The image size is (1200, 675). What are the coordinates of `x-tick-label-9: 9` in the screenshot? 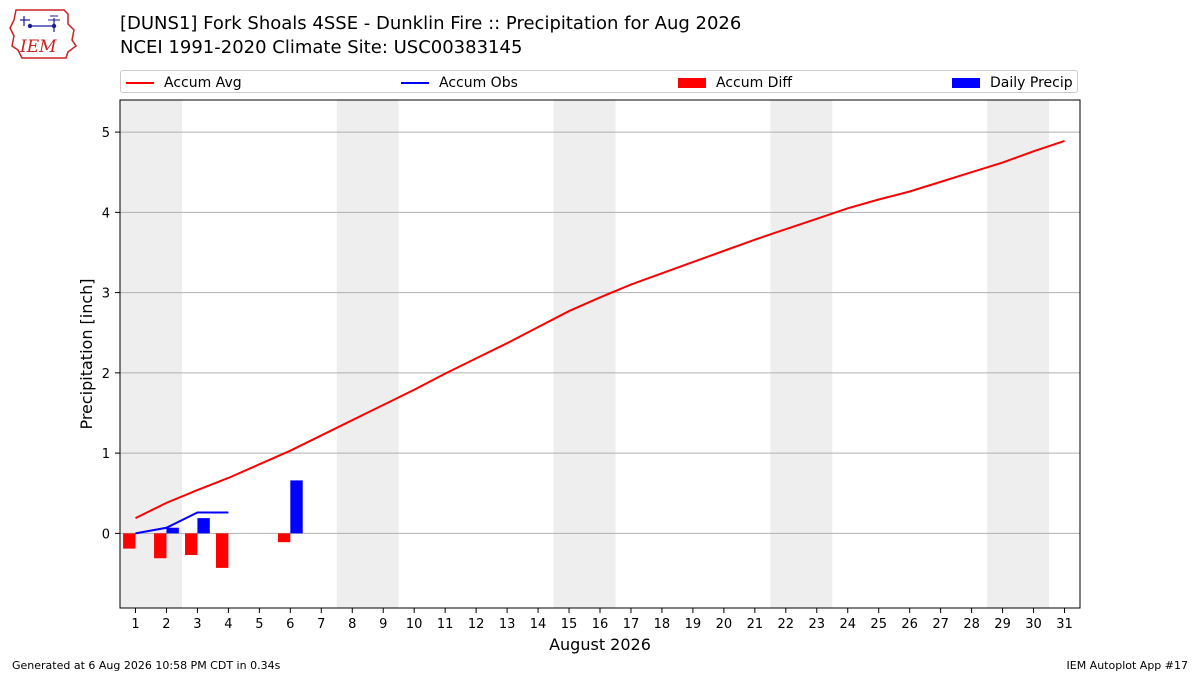 It's located at (383, 624).